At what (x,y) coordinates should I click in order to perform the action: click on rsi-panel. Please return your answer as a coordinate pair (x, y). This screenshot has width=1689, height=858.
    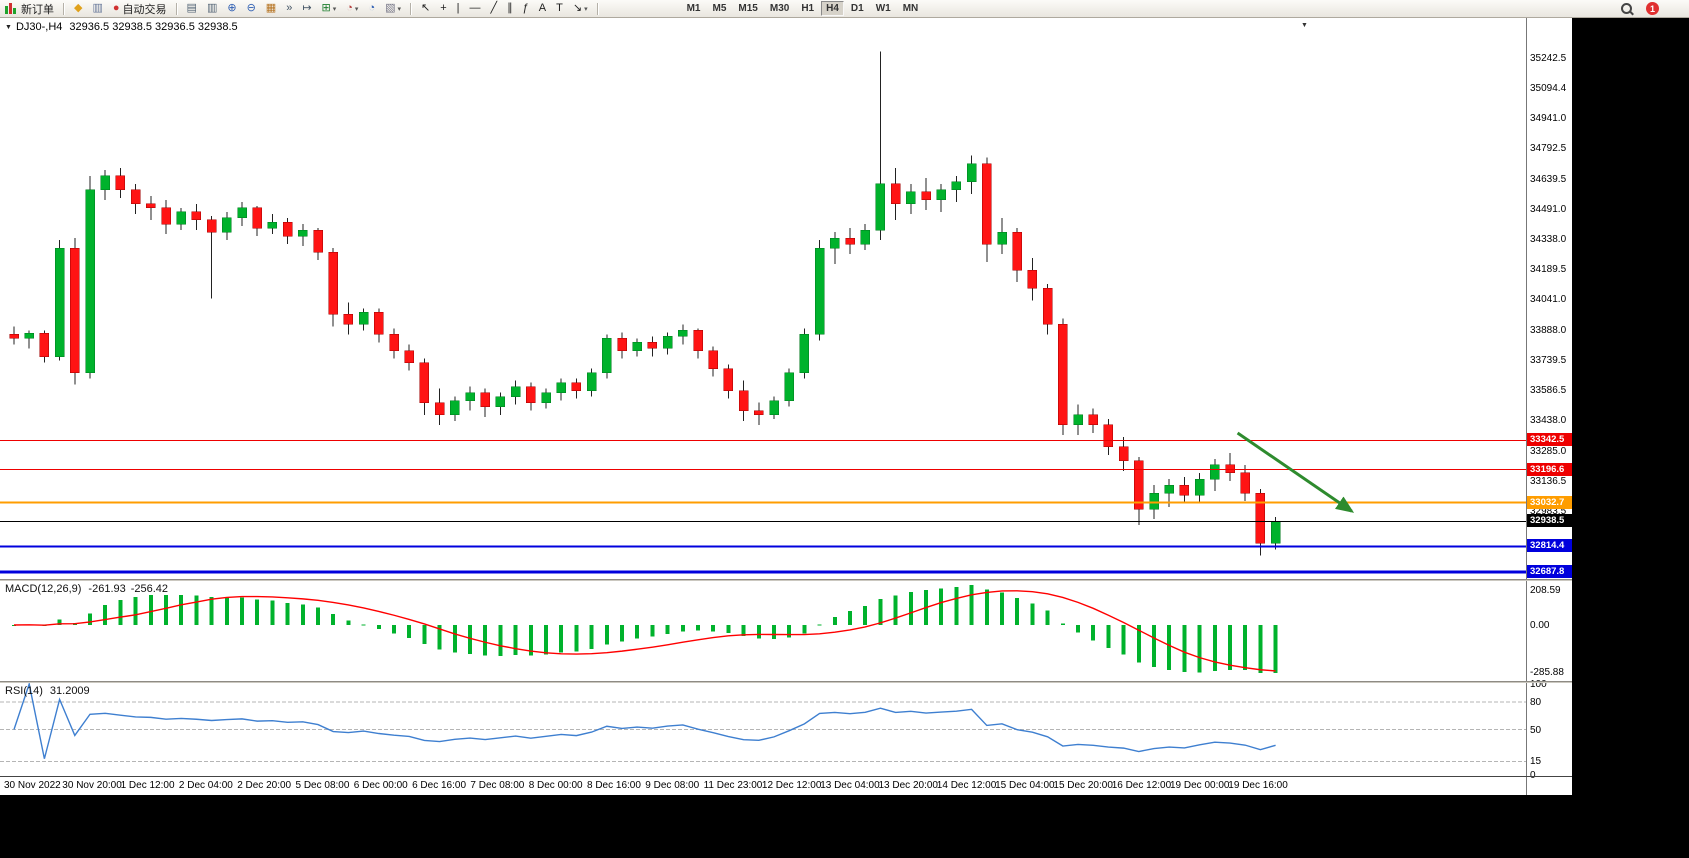
    Looking at the image, I should click on (763, 728).